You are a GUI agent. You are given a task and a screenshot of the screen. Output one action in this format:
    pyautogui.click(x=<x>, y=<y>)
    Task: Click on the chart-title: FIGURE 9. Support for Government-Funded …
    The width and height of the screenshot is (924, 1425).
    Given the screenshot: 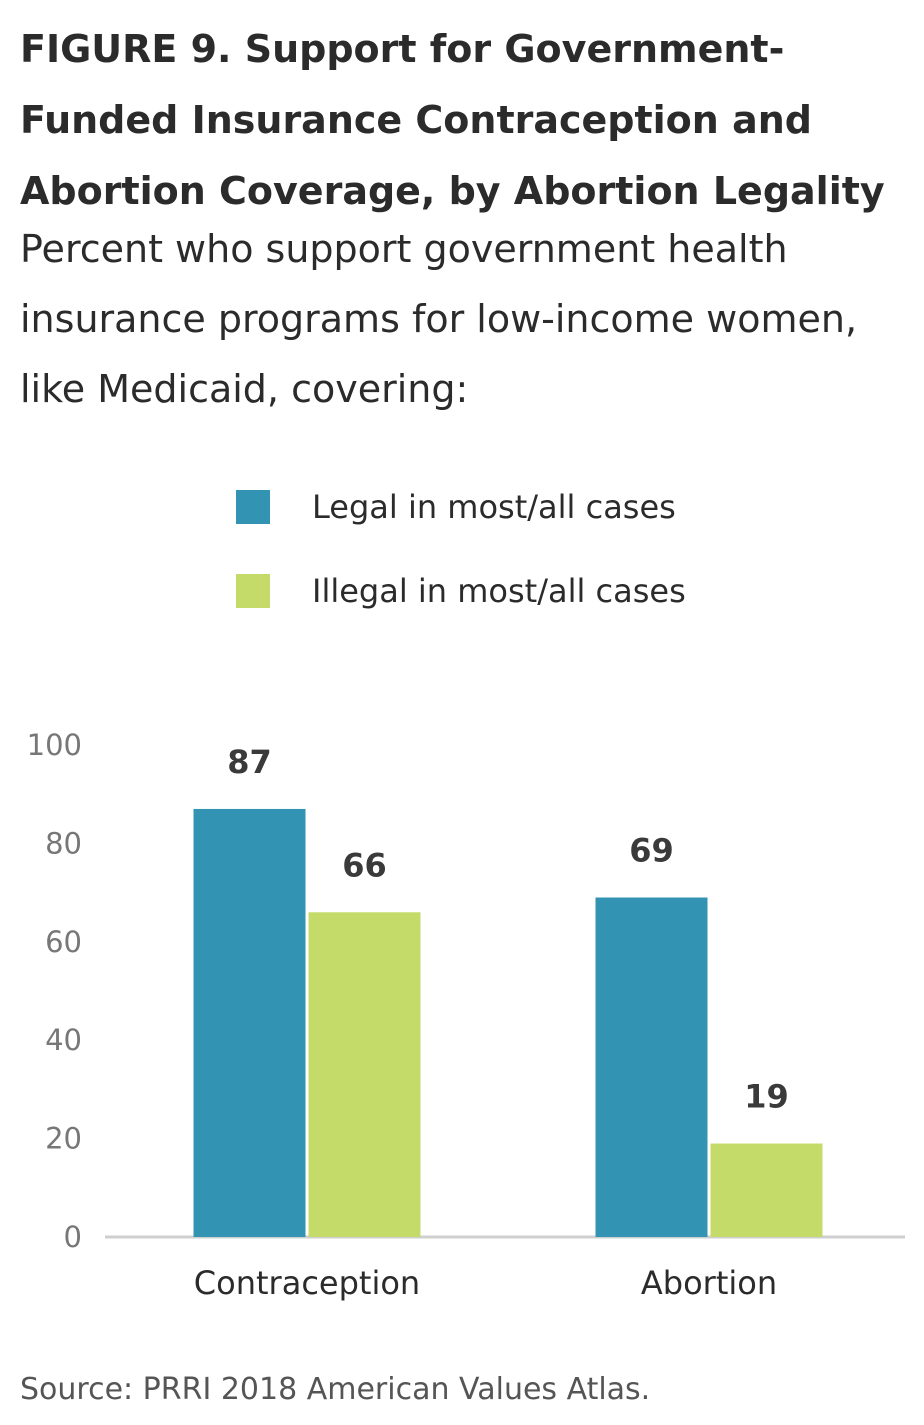 What is the action you would take?
    pyautogui.click(x=452, y=120)
    